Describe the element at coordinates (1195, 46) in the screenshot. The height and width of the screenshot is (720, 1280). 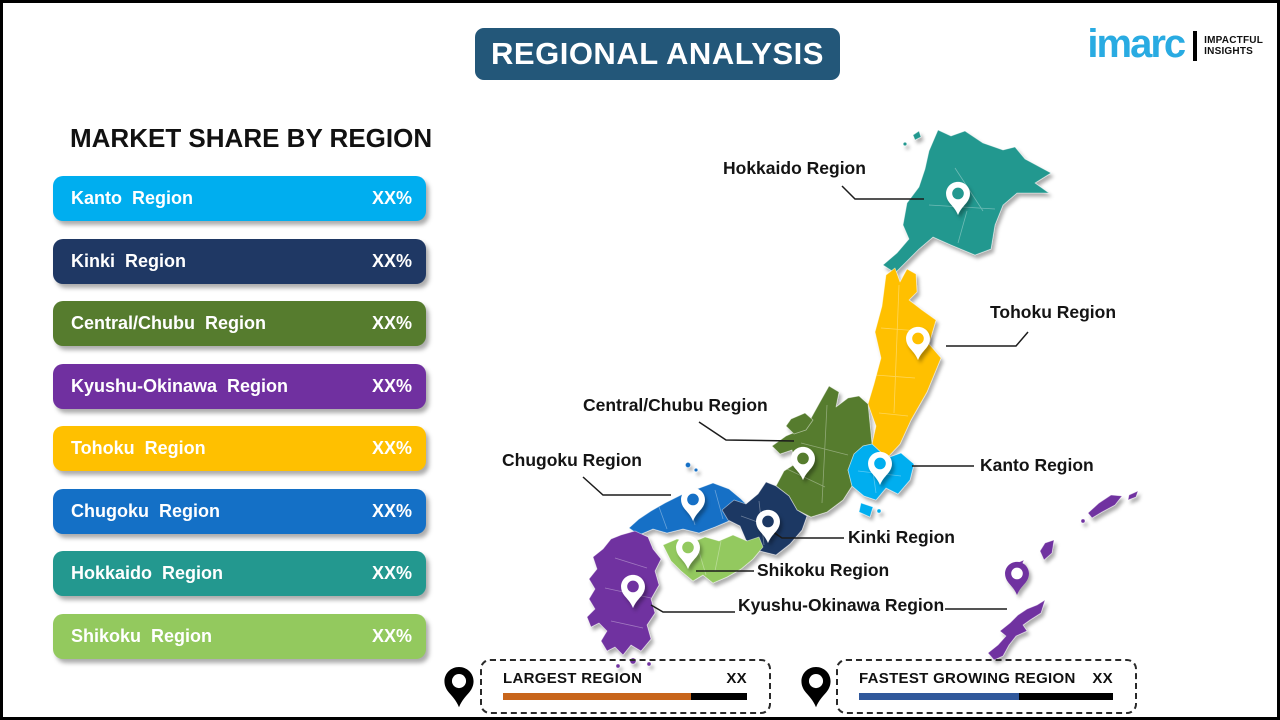
I see `logo-divider` at that location.